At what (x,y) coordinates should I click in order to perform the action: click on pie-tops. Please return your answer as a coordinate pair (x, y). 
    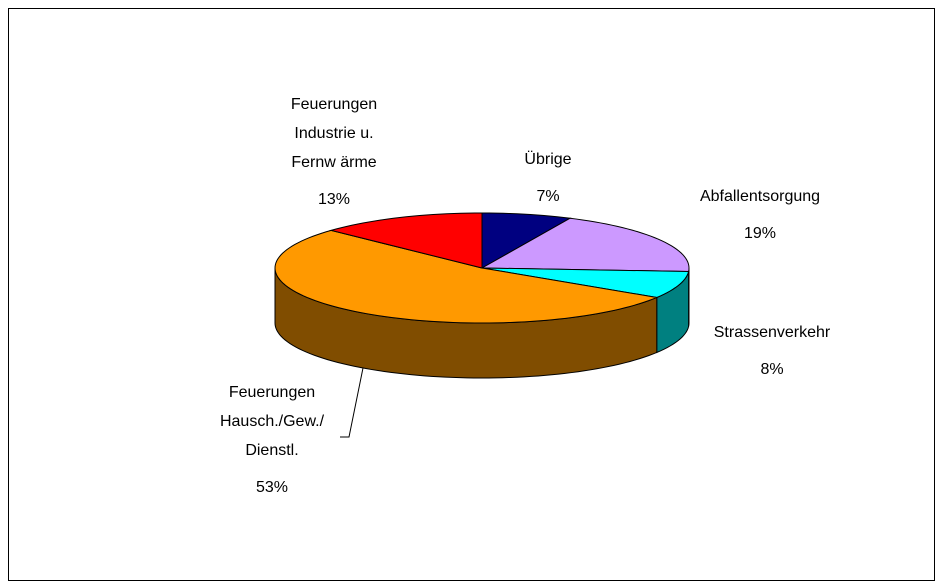
    Looking at the image, I should click on (482, 268).